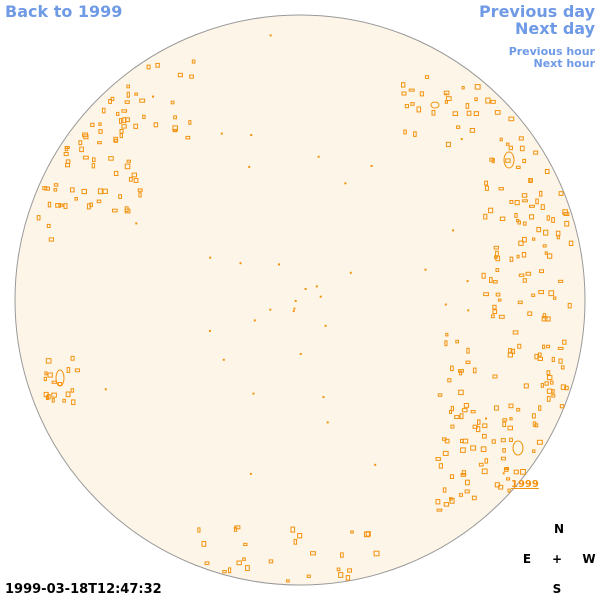 The width and height of the screenshot is (600, 600). Describe the element at coordinates (564, 63) in the screenshot. I see `next-hour-link: Next hour` at that location.